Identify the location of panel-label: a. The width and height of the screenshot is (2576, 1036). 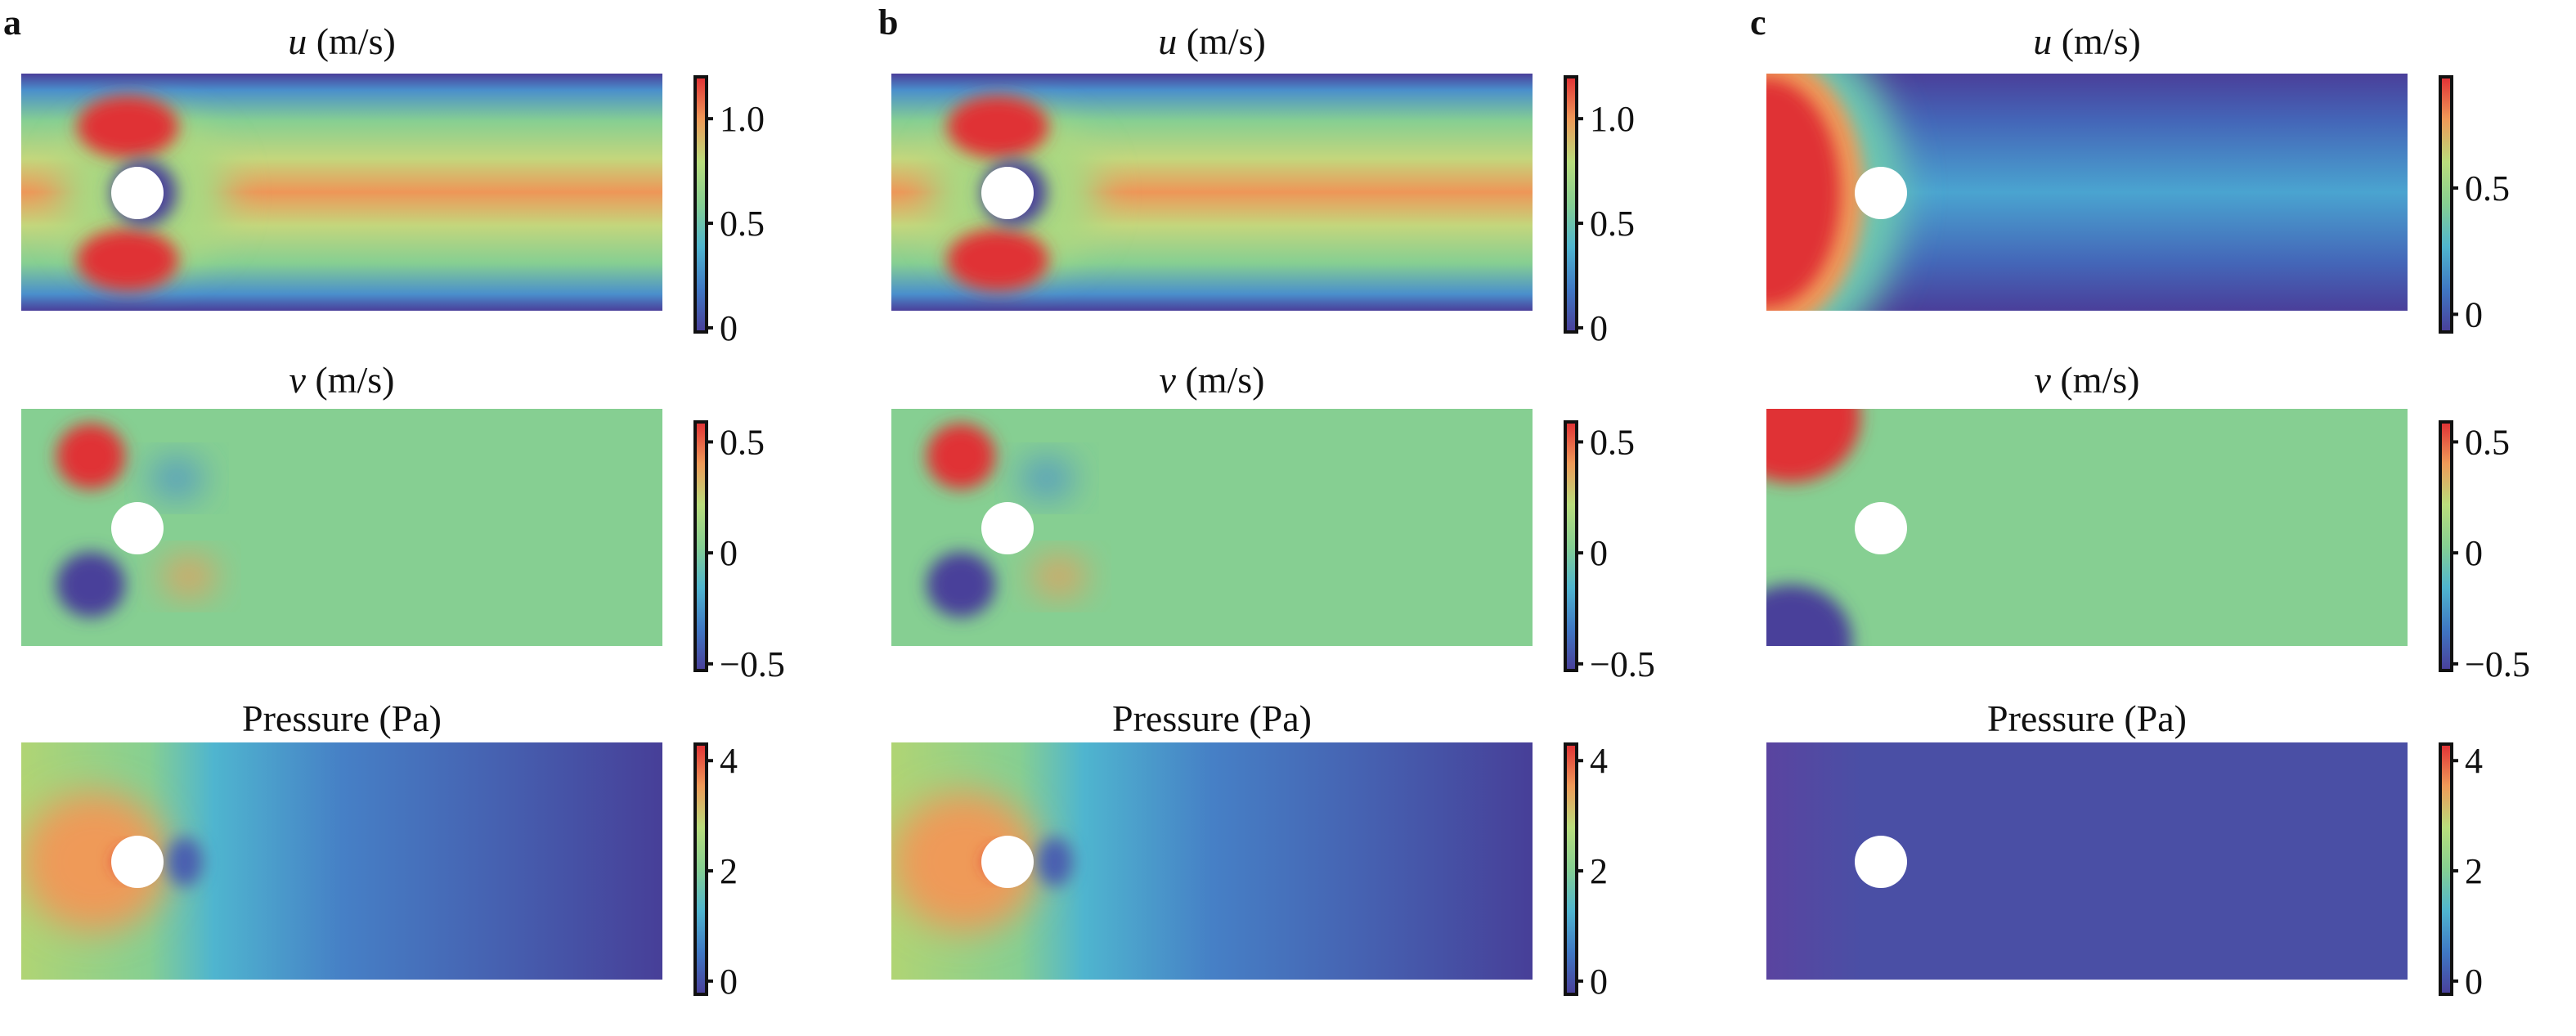
(12, 23).